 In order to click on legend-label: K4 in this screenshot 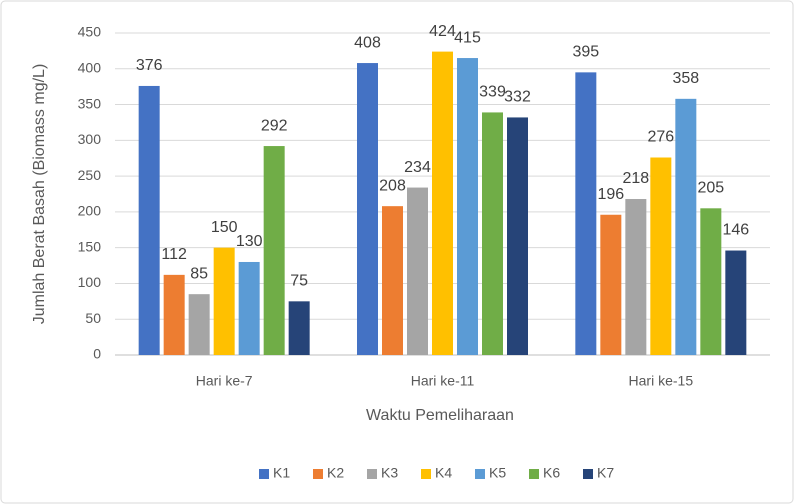, I will do `click(443, 473)`.